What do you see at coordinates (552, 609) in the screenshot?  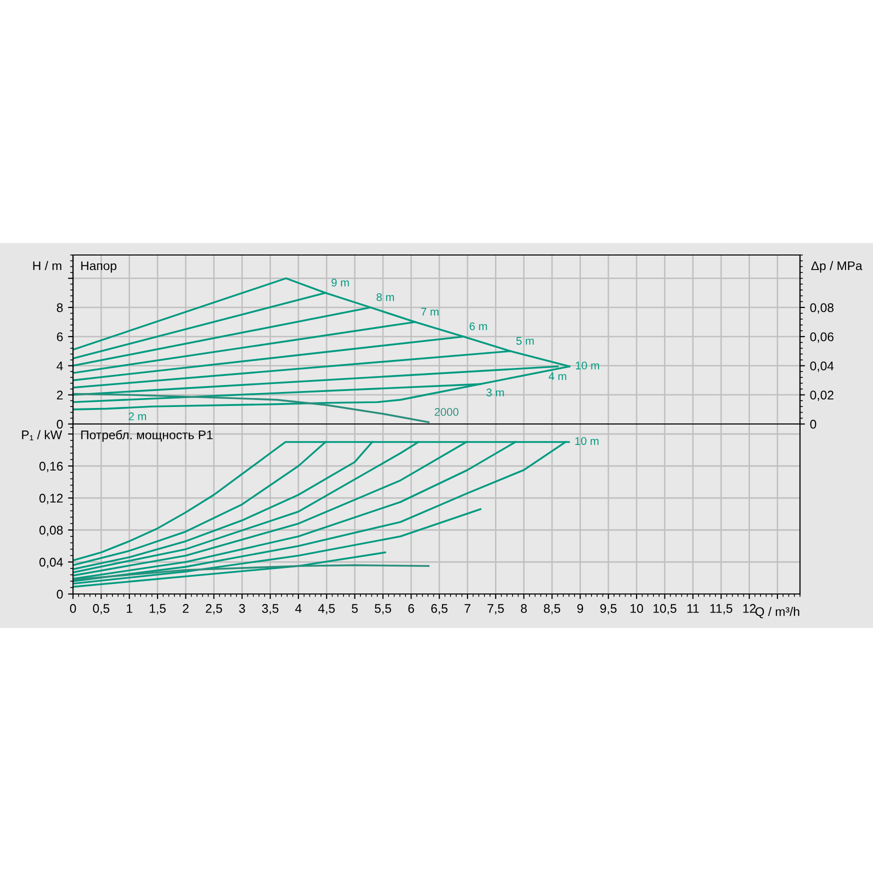 I see `x-tick-label: 8,5` at bounding box center [552, 609].